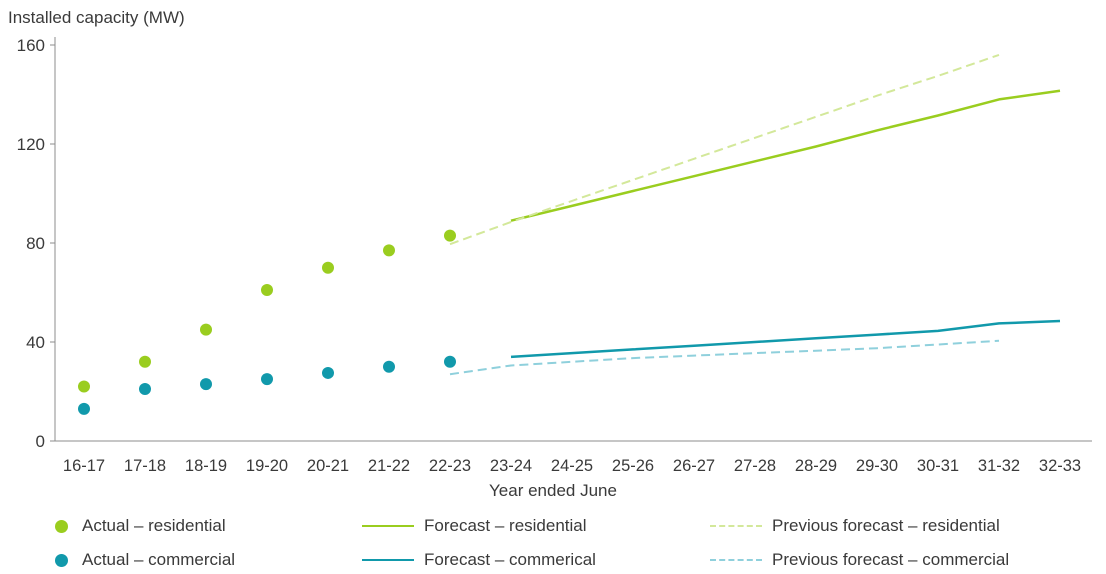 This screenshot has width=1106, height=574. Describe the element at coordinates (450, 466) in the screenshot. I see `x-tick-label: 22-23` at that location.